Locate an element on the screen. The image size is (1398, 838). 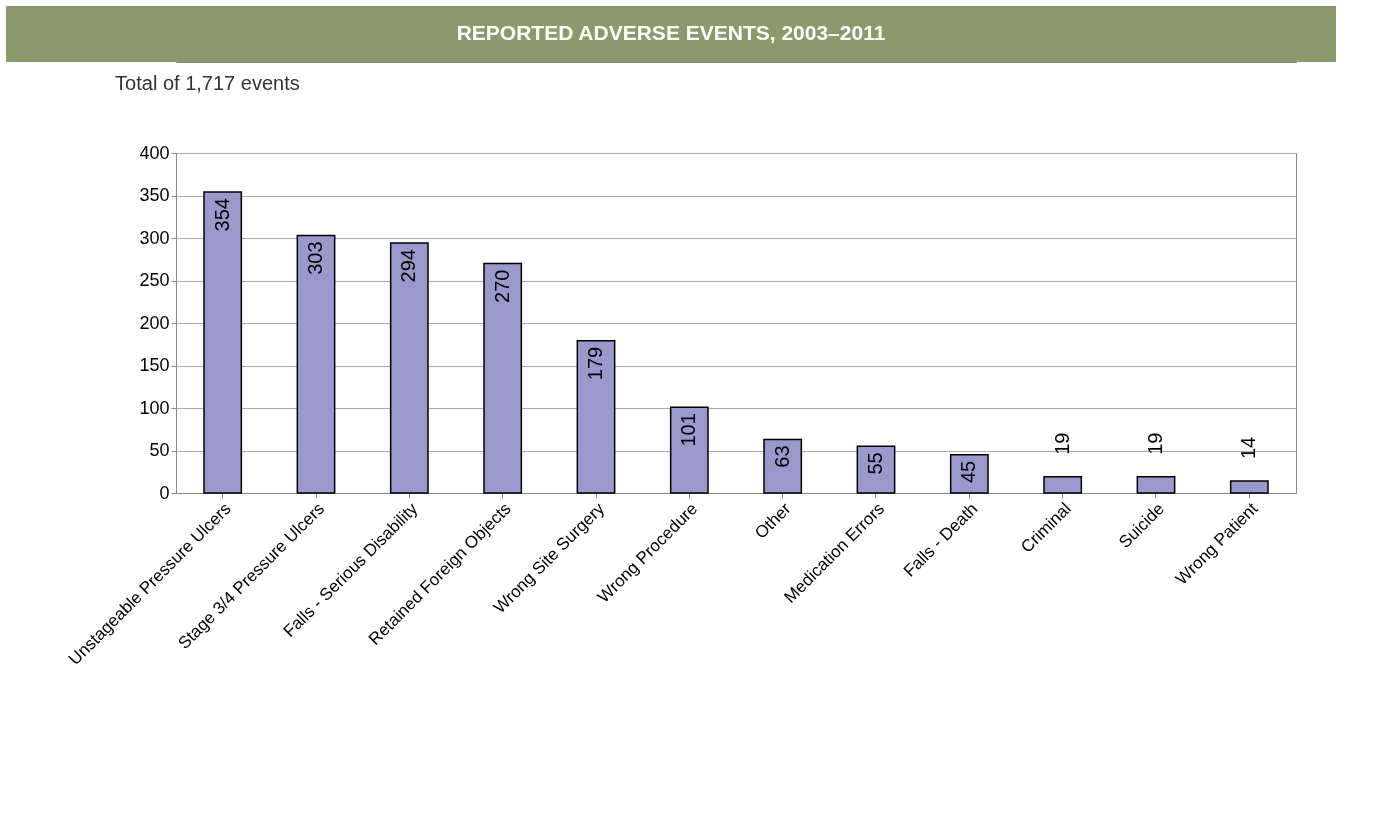
data-label: 270 is located at coordinates (501, 286).